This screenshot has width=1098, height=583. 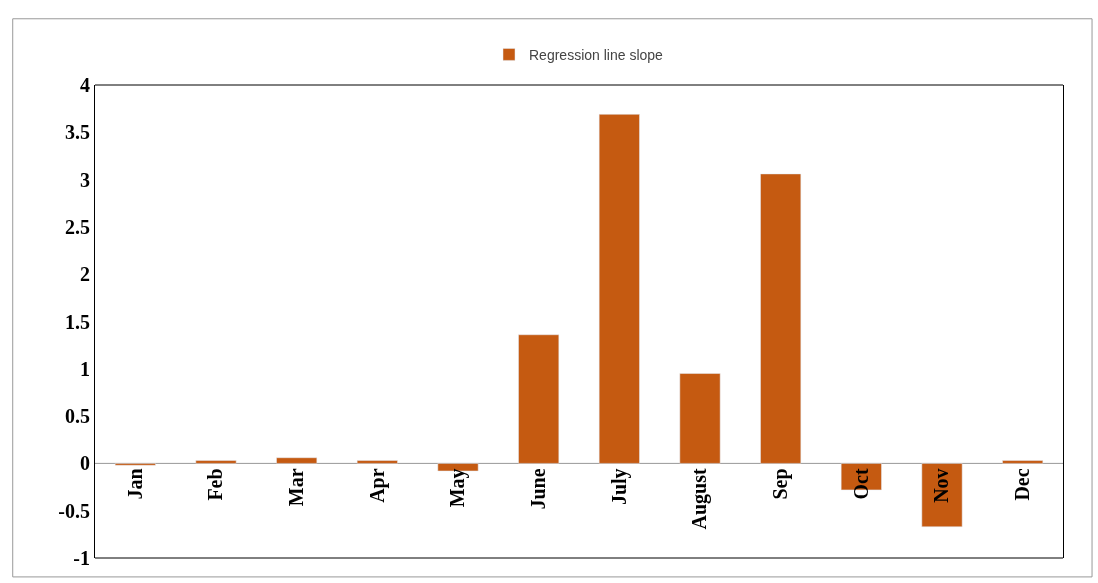 What do you see at coordinates (377, 485) in the screenshot?
I see `x-tick-label: Apr` at bounding box center [377, 485].